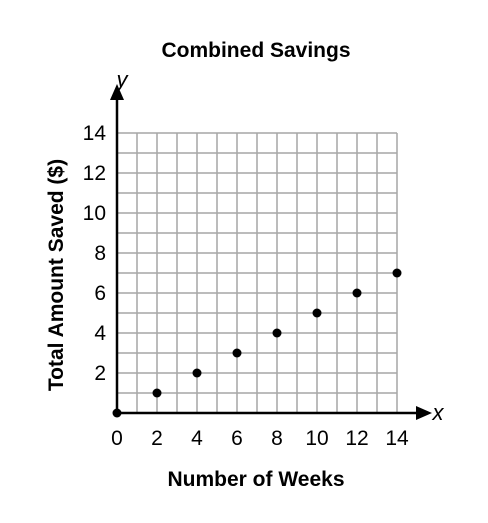  I want to click on y-tick-label: 6, so click(100, 293).